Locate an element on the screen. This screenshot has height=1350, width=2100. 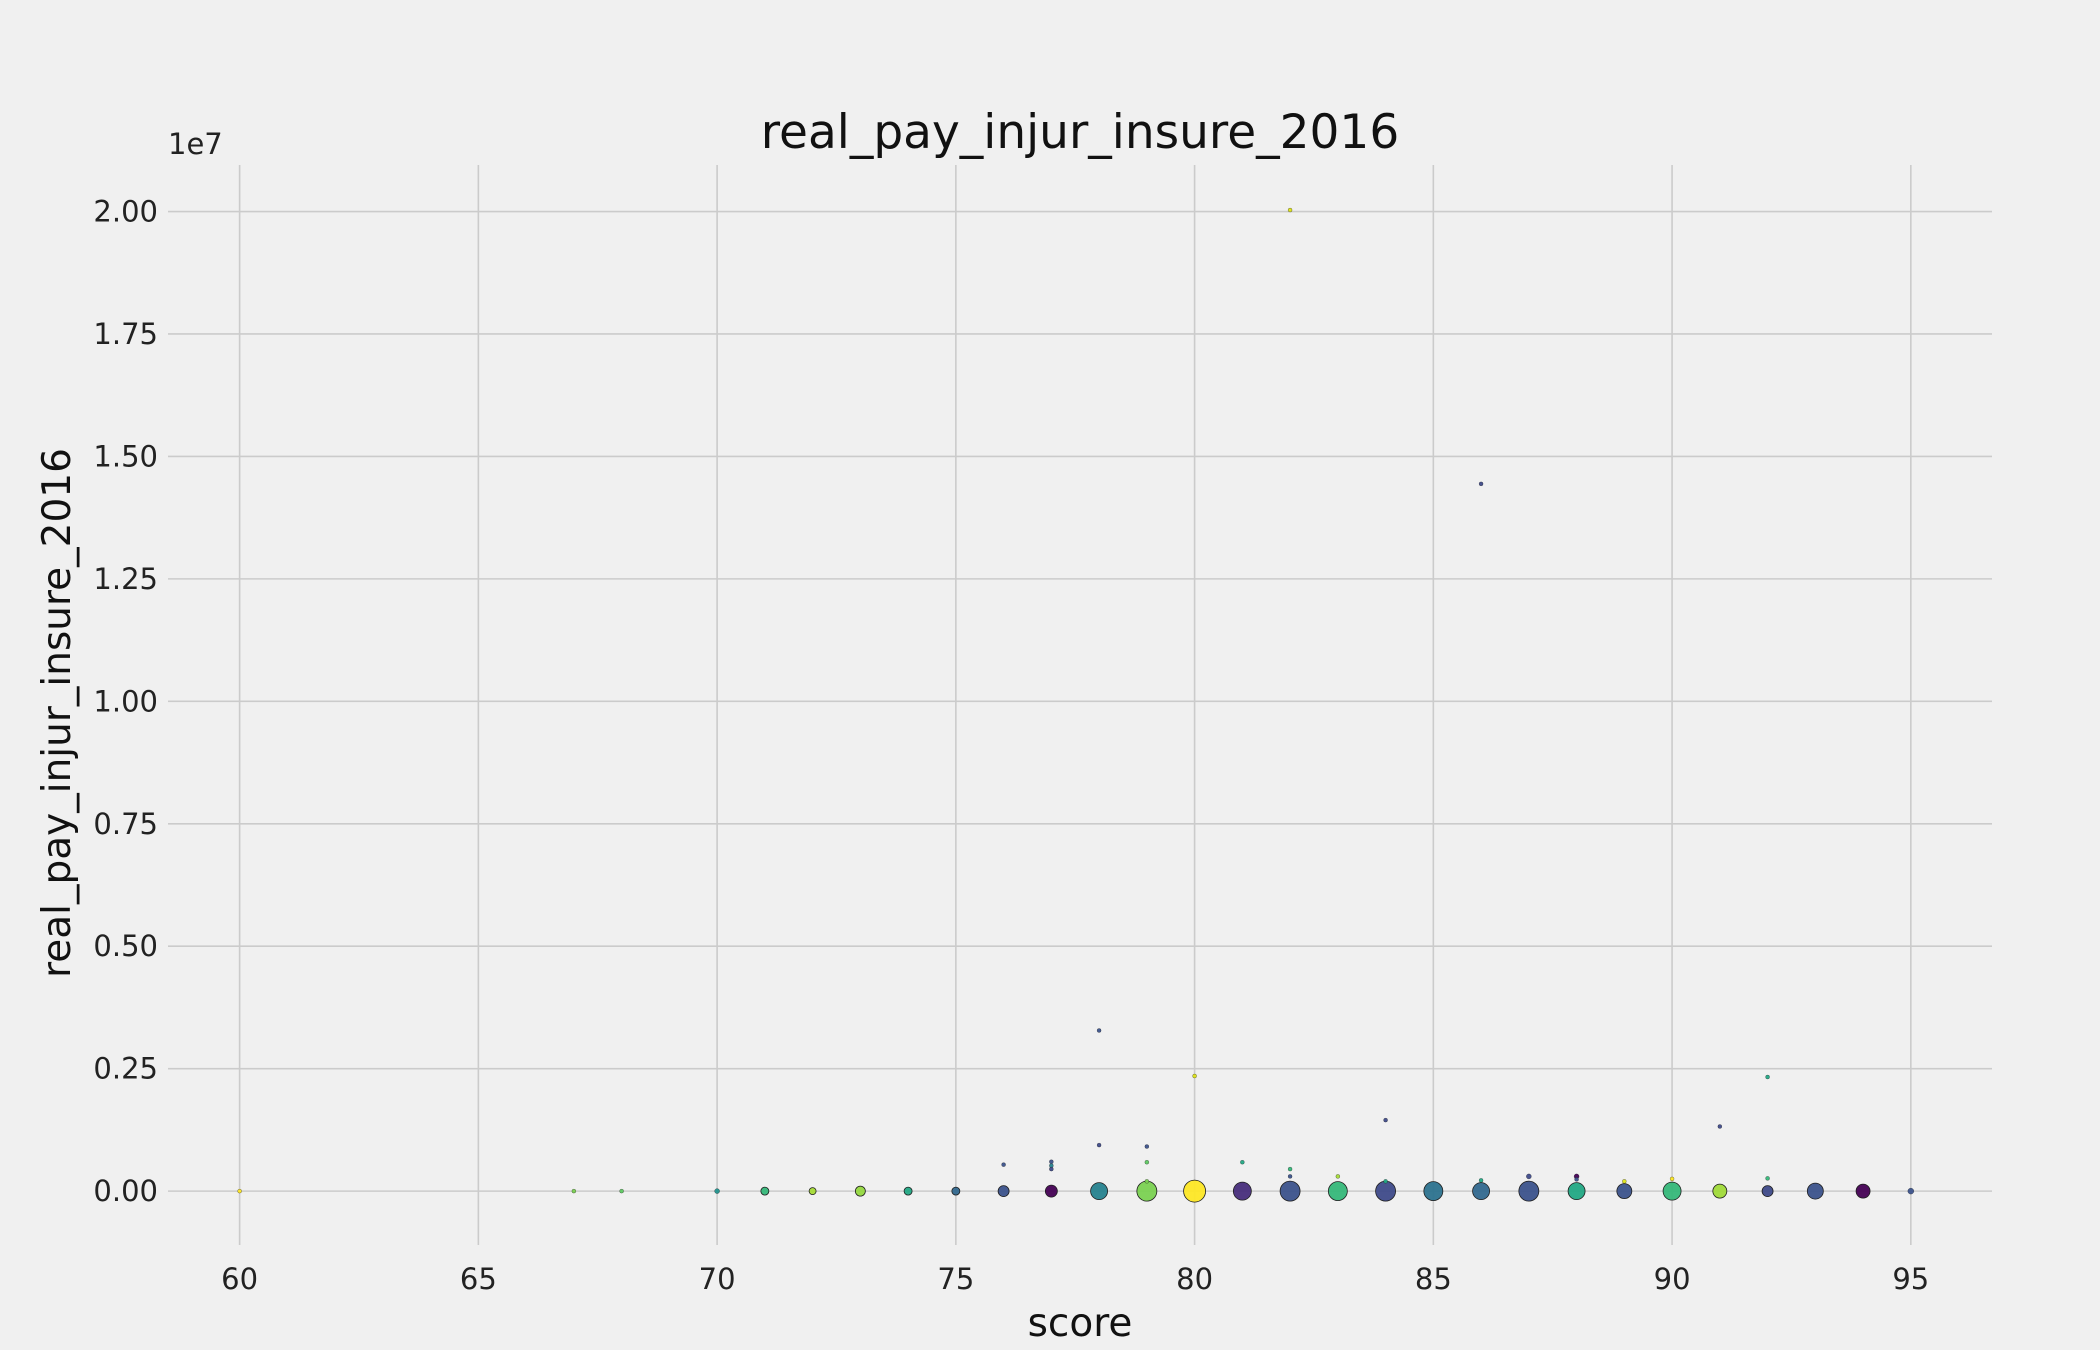
chart-title: real_pay_injur_insure_2016 is located at coordinates (1080, 132).